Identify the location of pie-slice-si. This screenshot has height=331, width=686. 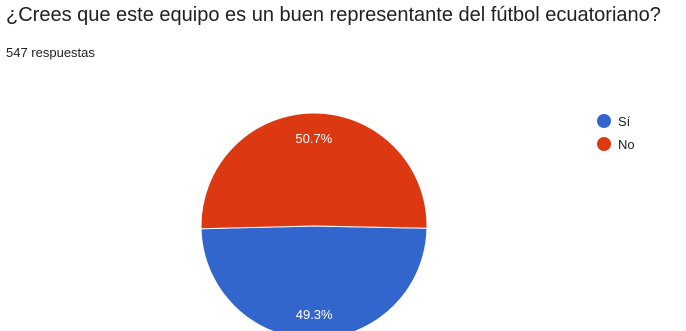
(314, 278).